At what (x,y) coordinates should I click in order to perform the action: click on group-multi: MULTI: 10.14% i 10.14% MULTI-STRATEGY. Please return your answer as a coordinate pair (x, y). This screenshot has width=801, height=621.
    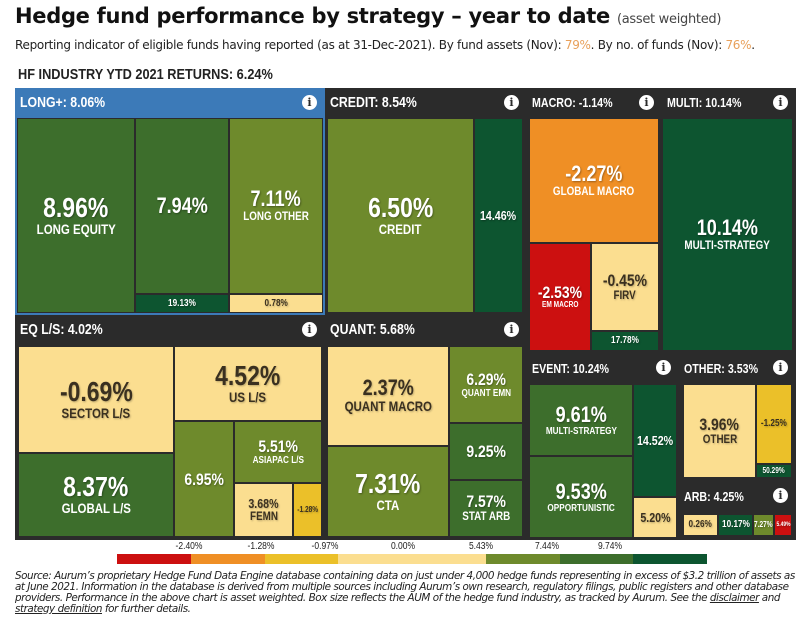
    Looking at the image, I should click on (729, 220).